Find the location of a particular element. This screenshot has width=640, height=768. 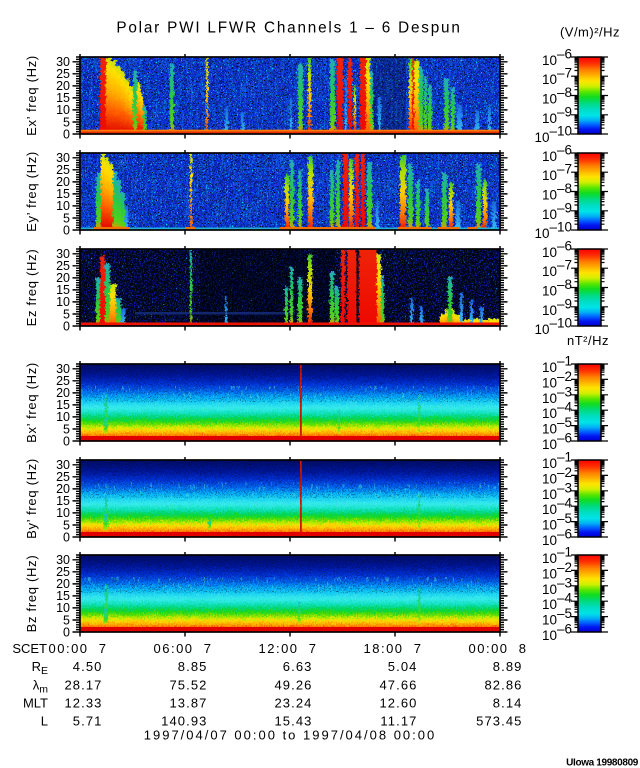

svg-text: 6.63 is located at coordinates (298, 666).